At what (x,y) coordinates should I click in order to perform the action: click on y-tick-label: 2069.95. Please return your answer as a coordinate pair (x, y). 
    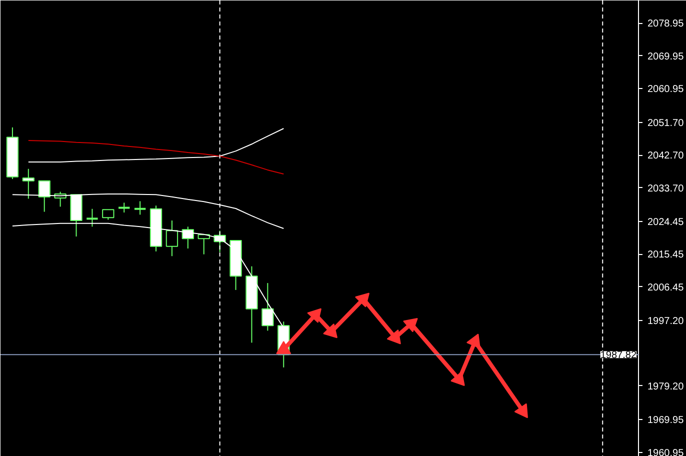
    Looking at the image, I should click on (666, 56).